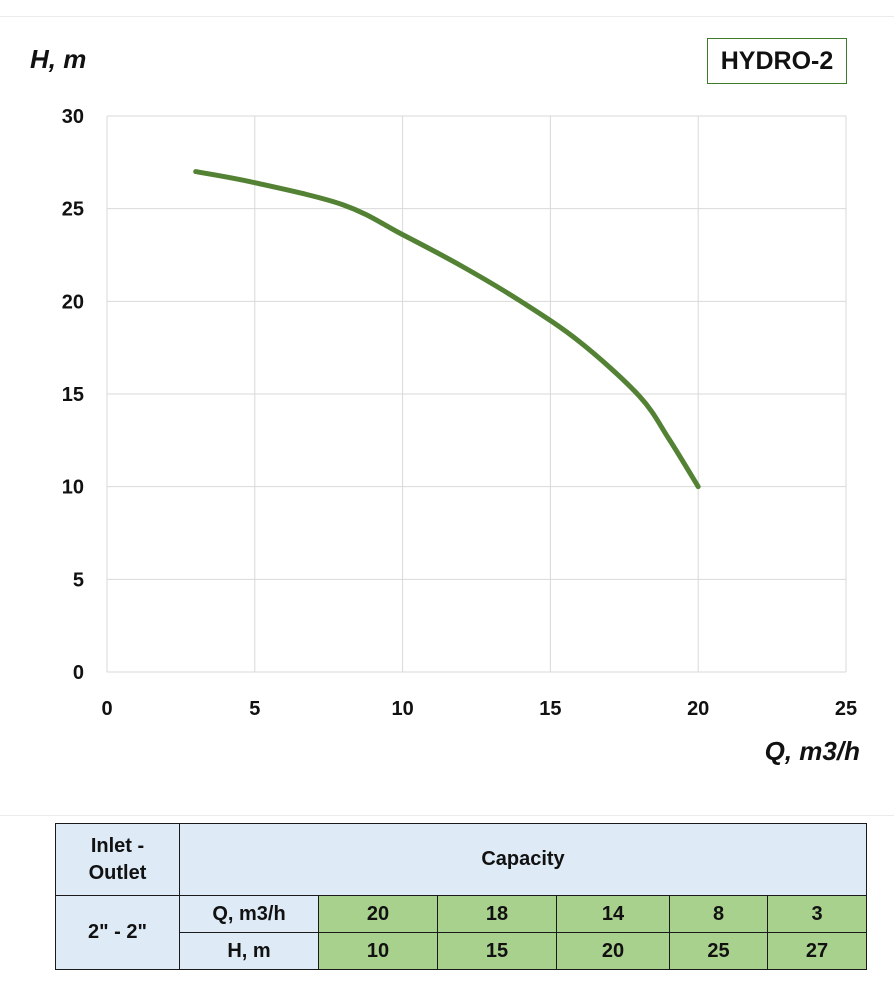 The height and width of the screenshot is (1000, 894). What do you see at coordinates (613, 914) in the screenshot?
I see `q-value: 14` at bounding box center [613, 914].